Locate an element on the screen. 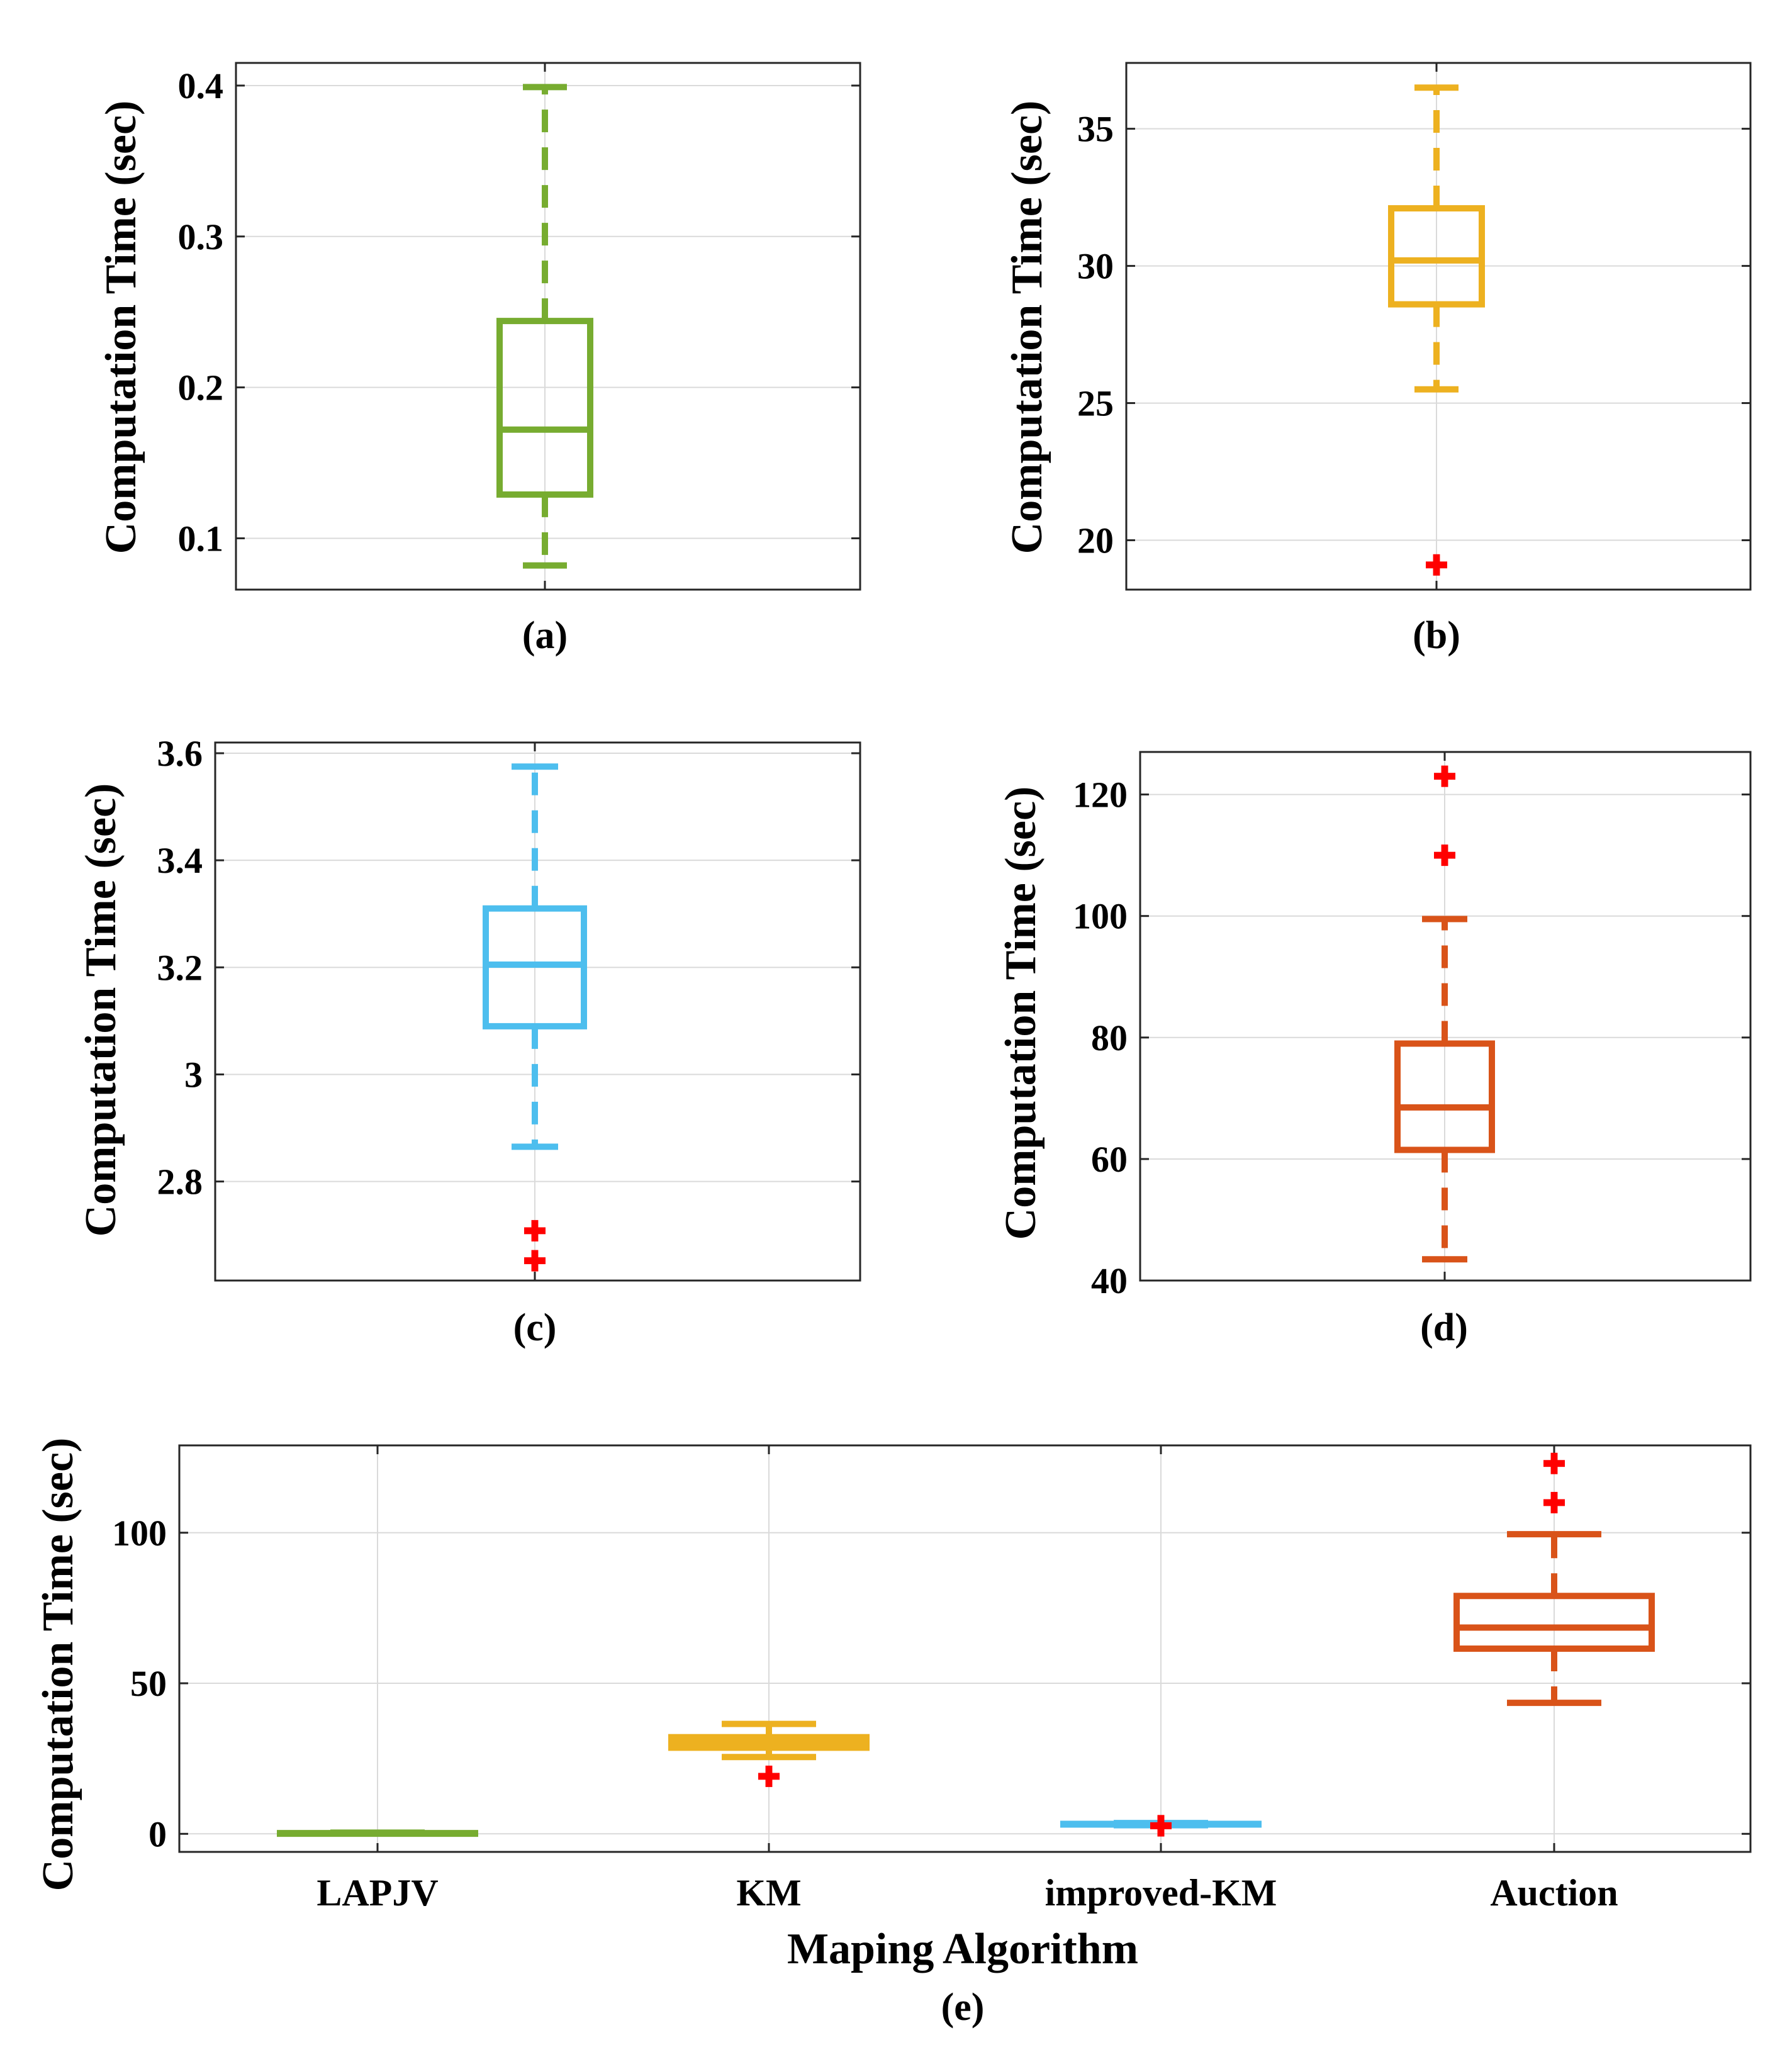 The image size is (1792, 2052). panel-a-ylabel: Computation Time (sec) is located at coordinates (121, 327).